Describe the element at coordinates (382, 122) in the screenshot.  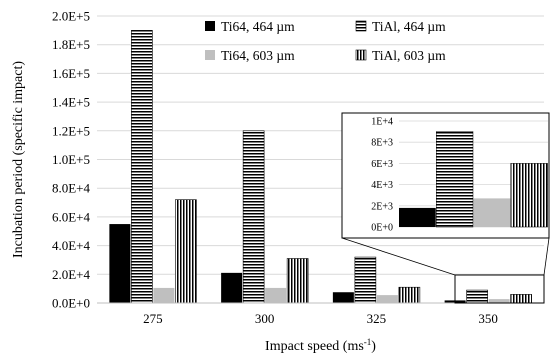
I see `inset-y-tick-label: 1E+4` at that location.